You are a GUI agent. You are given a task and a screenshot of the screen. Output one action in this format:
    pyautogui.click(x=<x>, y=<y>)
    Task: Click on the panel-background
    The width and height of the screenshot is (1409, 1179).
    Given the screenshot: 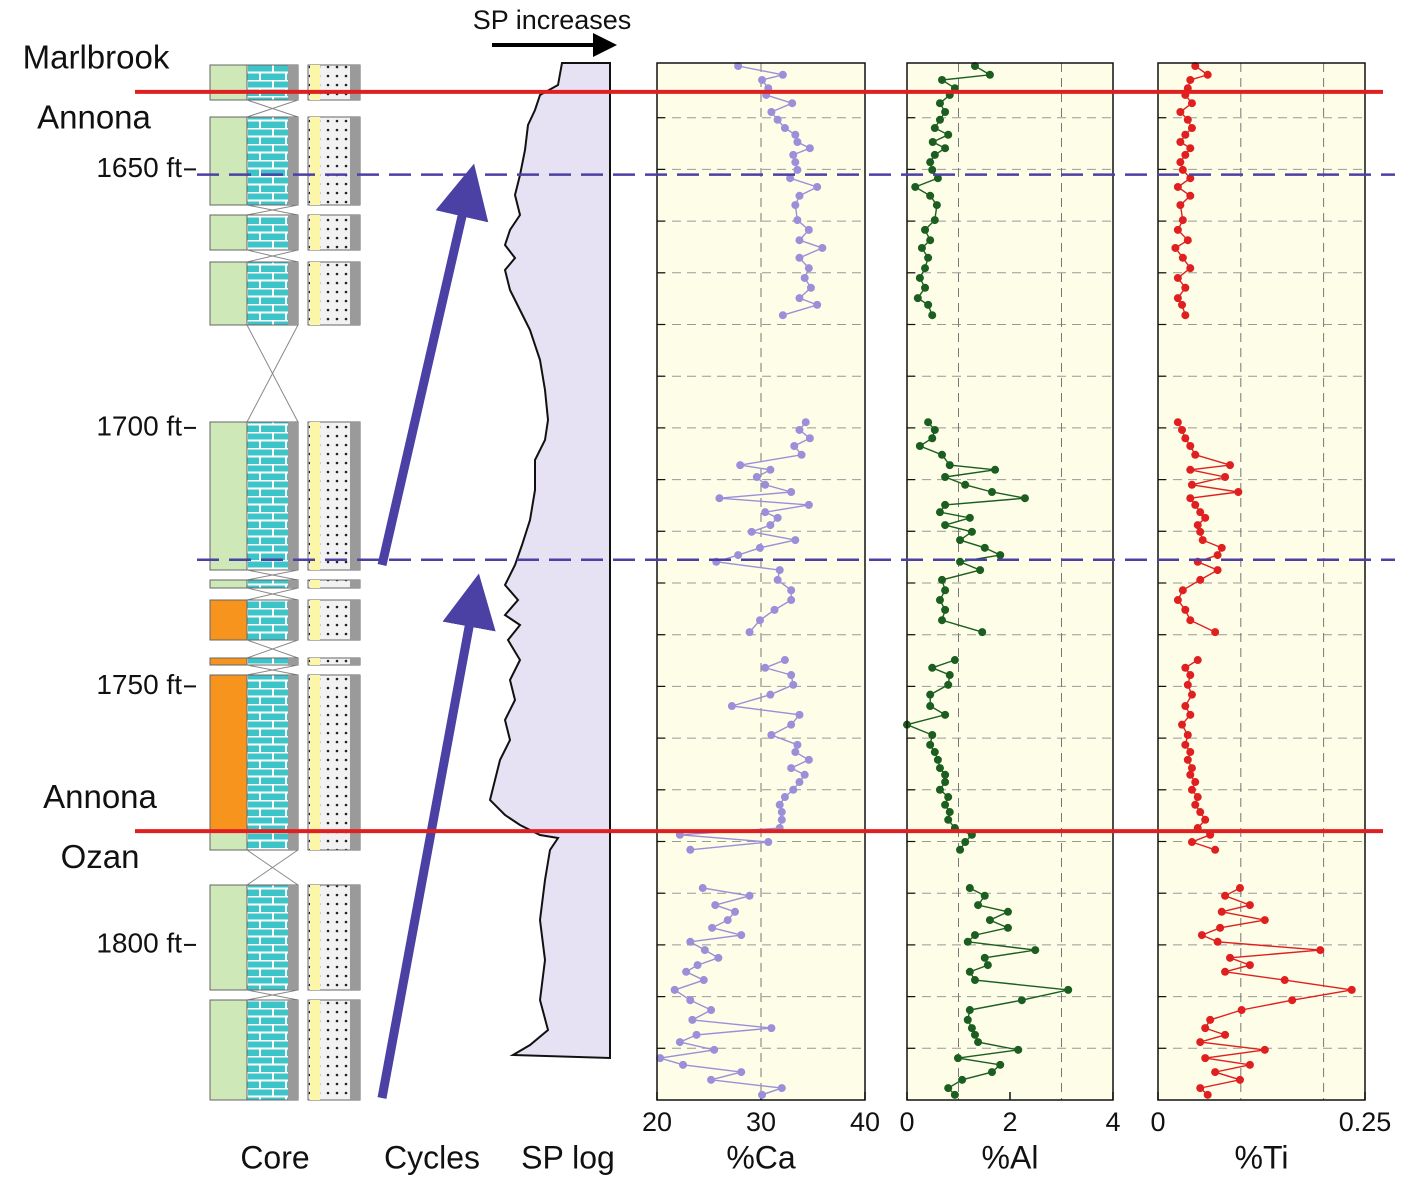 What is the action you would take?
    pyautogui.click(x=1261, y=581)
    